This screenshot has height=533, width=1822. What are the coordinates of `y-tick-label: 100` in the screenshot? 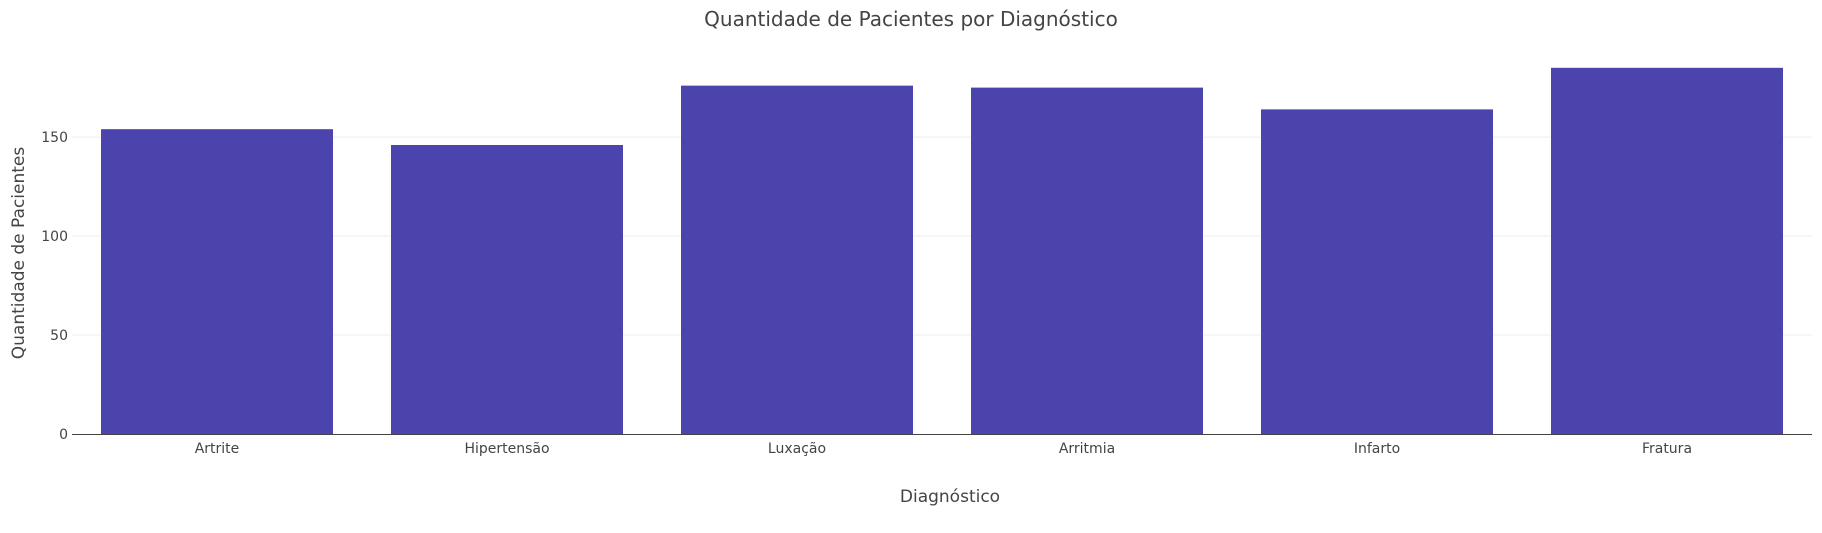 It's located at (54, 237).